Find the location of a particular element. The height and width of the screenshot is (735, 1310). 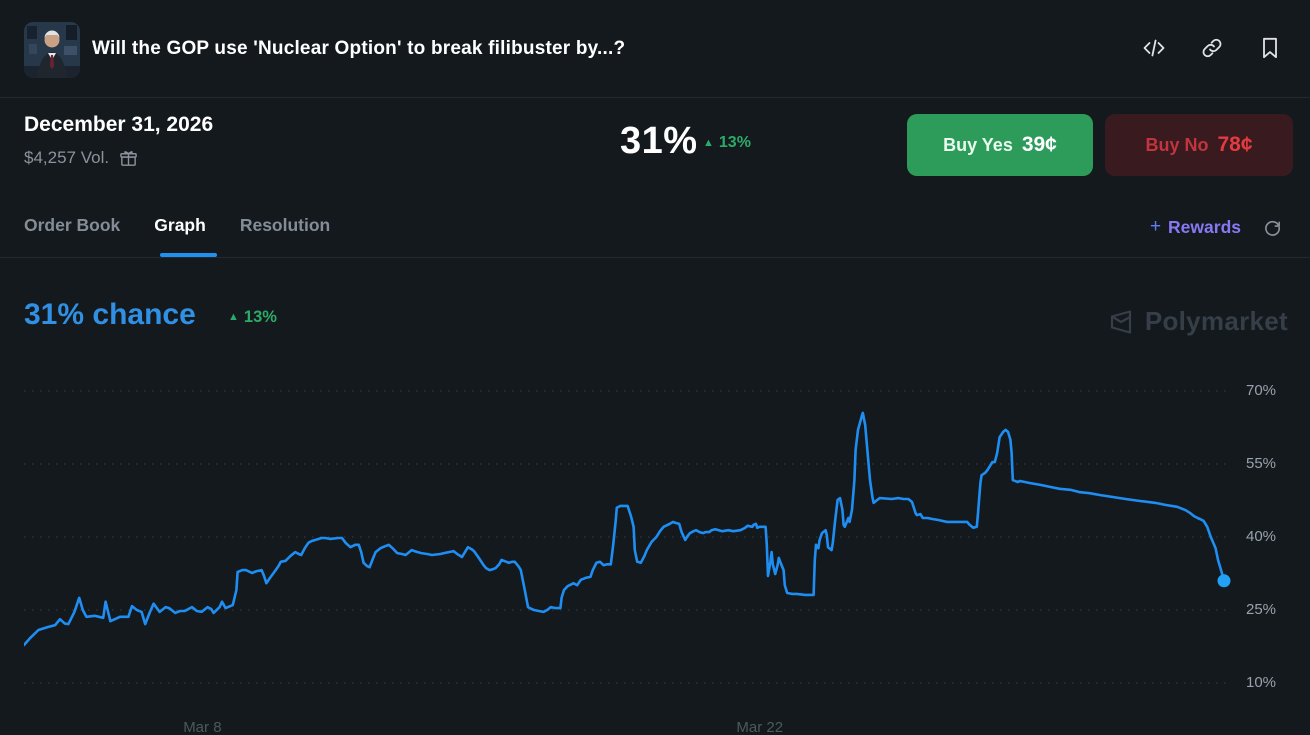

tab-bar-actions: + Rewards is located at coordinates (1216, 227).